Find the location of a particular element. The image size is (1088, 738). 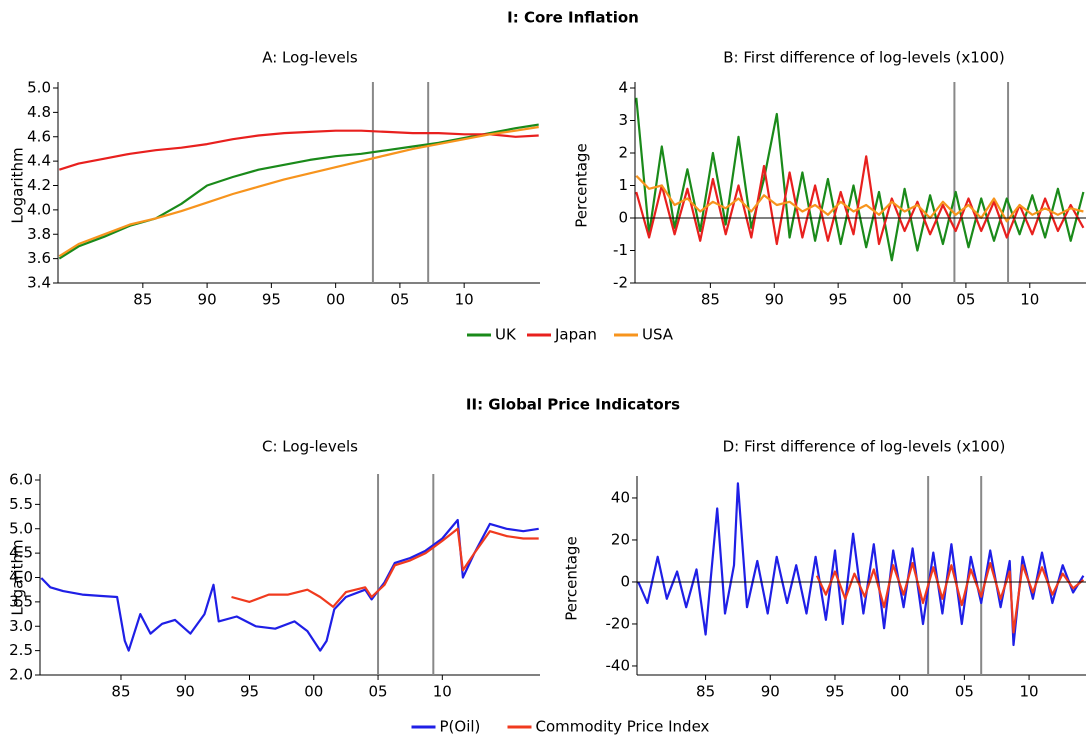

y-tick-label: -40 is located at coordinates (618, 665).